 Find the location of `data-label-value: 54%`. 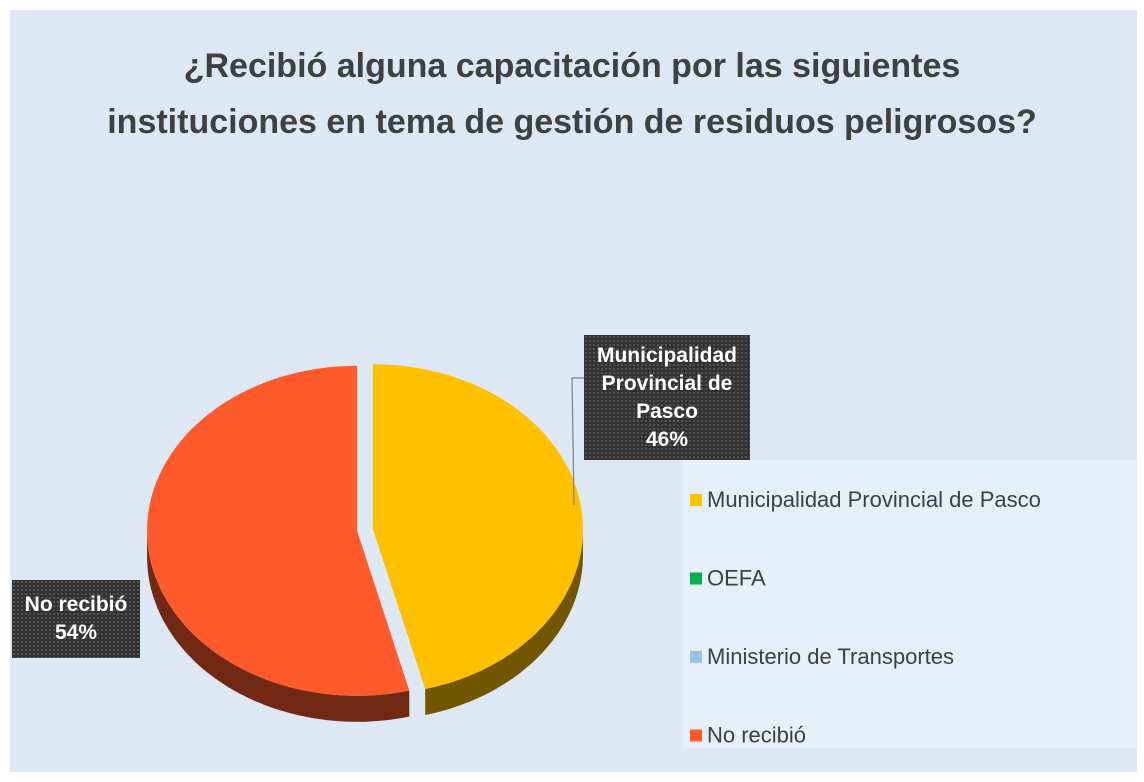

data-label-value: 54% is located at coordinates (76, 632).